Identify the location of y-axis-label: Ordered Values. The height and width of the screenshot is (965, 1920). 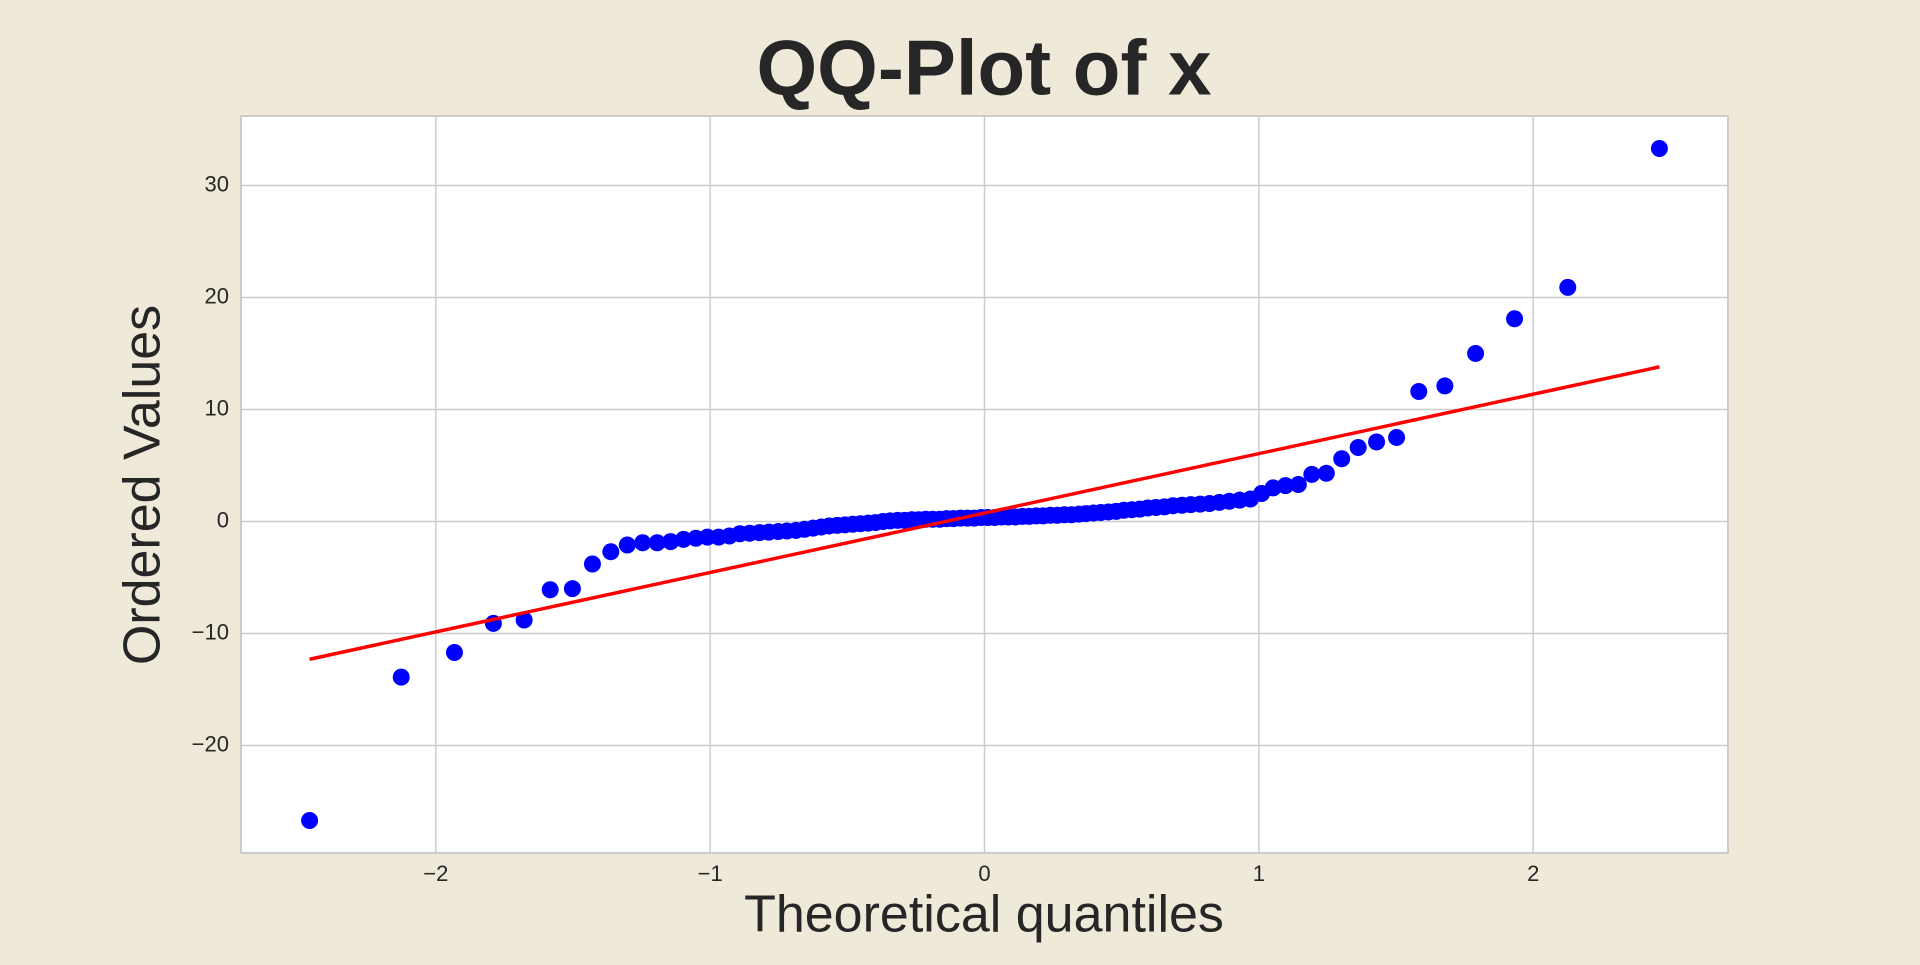
(143, 485).